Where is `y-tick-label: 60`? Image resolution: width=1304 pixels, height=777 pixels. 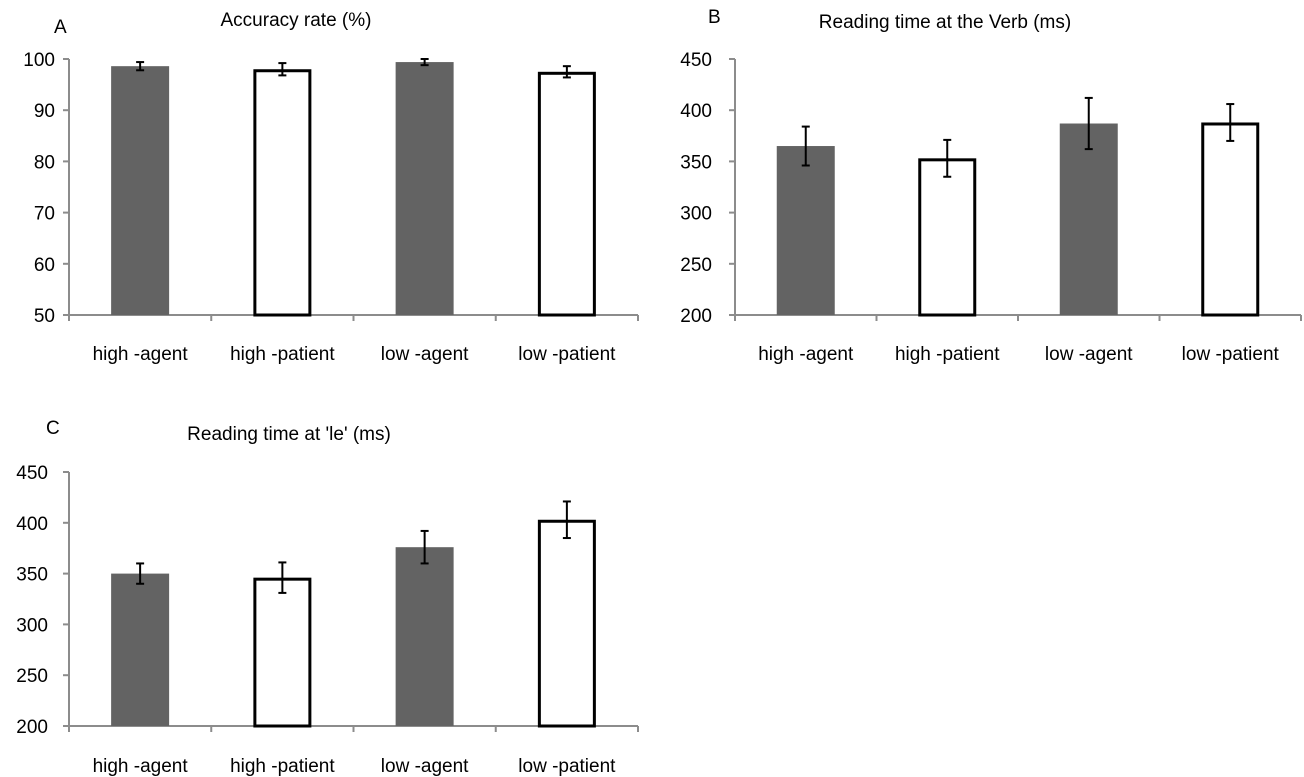
y-tick-label: 60 is located at coordinates (44, 265).